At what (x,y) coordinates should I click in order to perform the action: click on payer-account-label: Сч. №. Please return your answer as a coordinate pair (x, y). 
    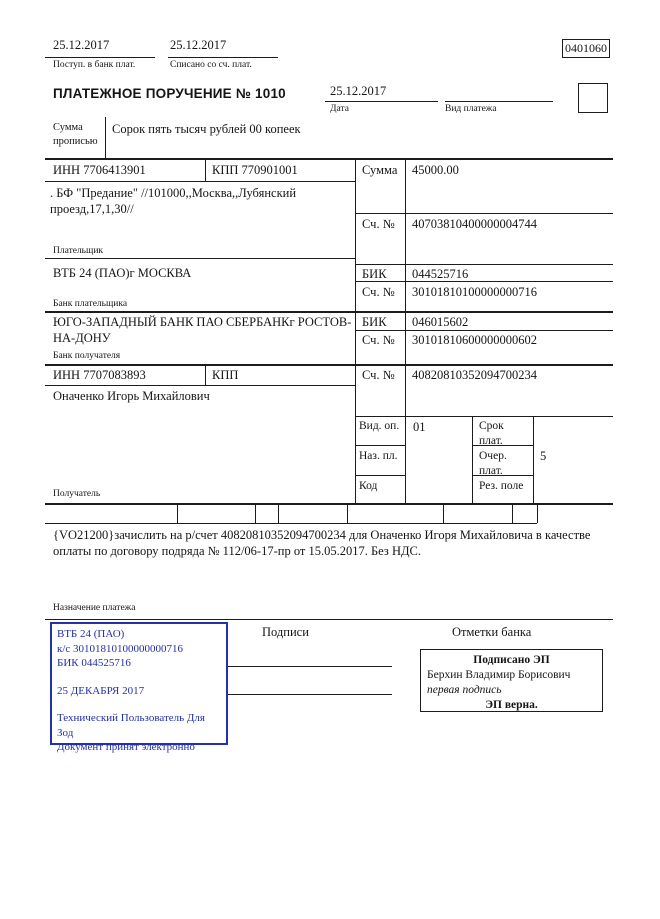
    Looking at the image, I should click on (378, 224).